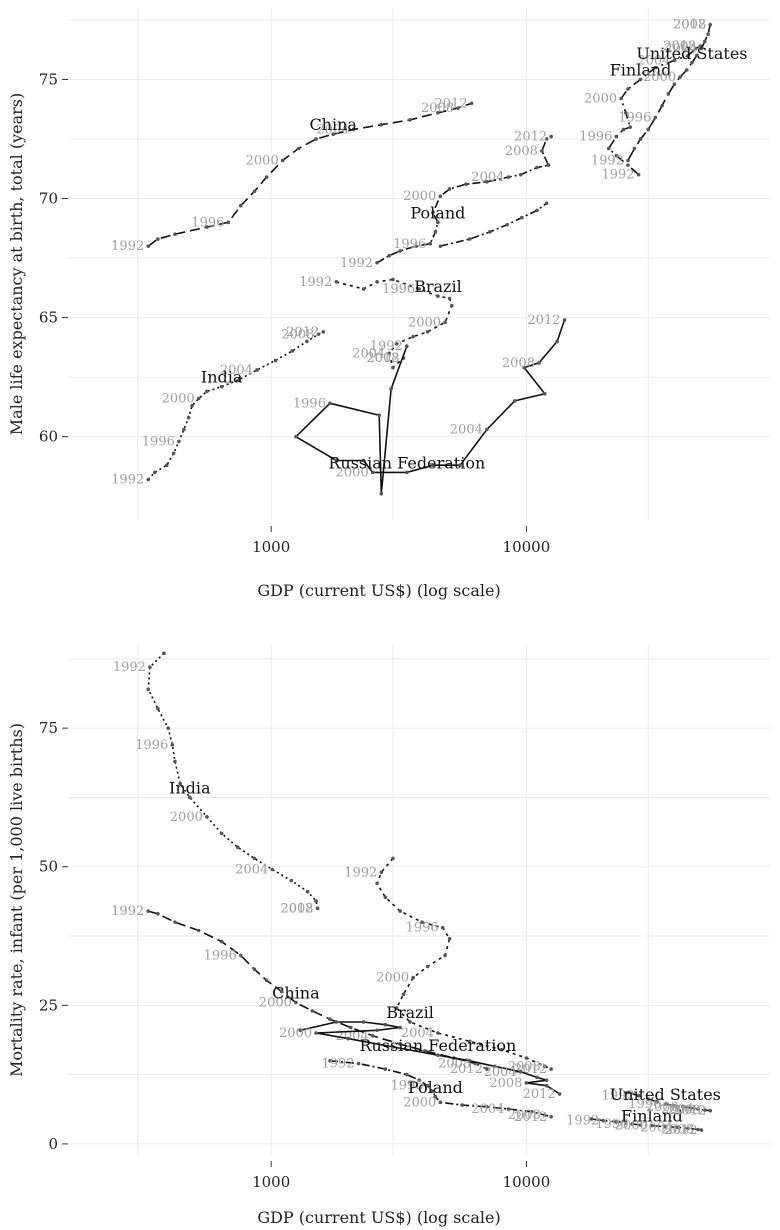  Describe the element at coordinates (271, 1182) in the screenshot. I see `x-tick-label: 1000` at that location.